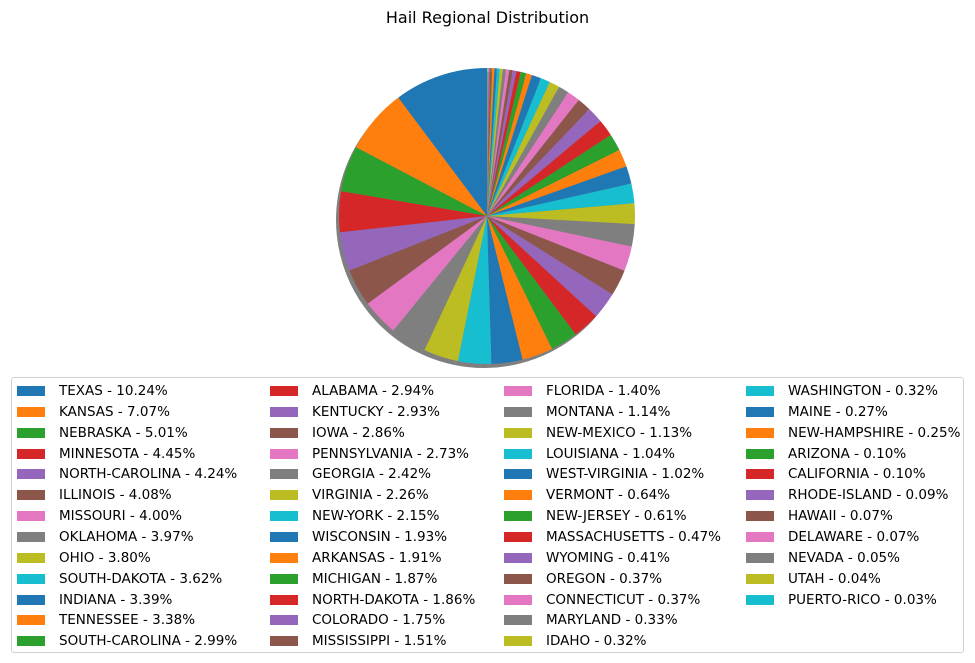  What do you see at coordinates (610, 453) in the screenshot?
I see `legend-label: LOUISIANA - 1.04%` at bounding box center [610, 453].